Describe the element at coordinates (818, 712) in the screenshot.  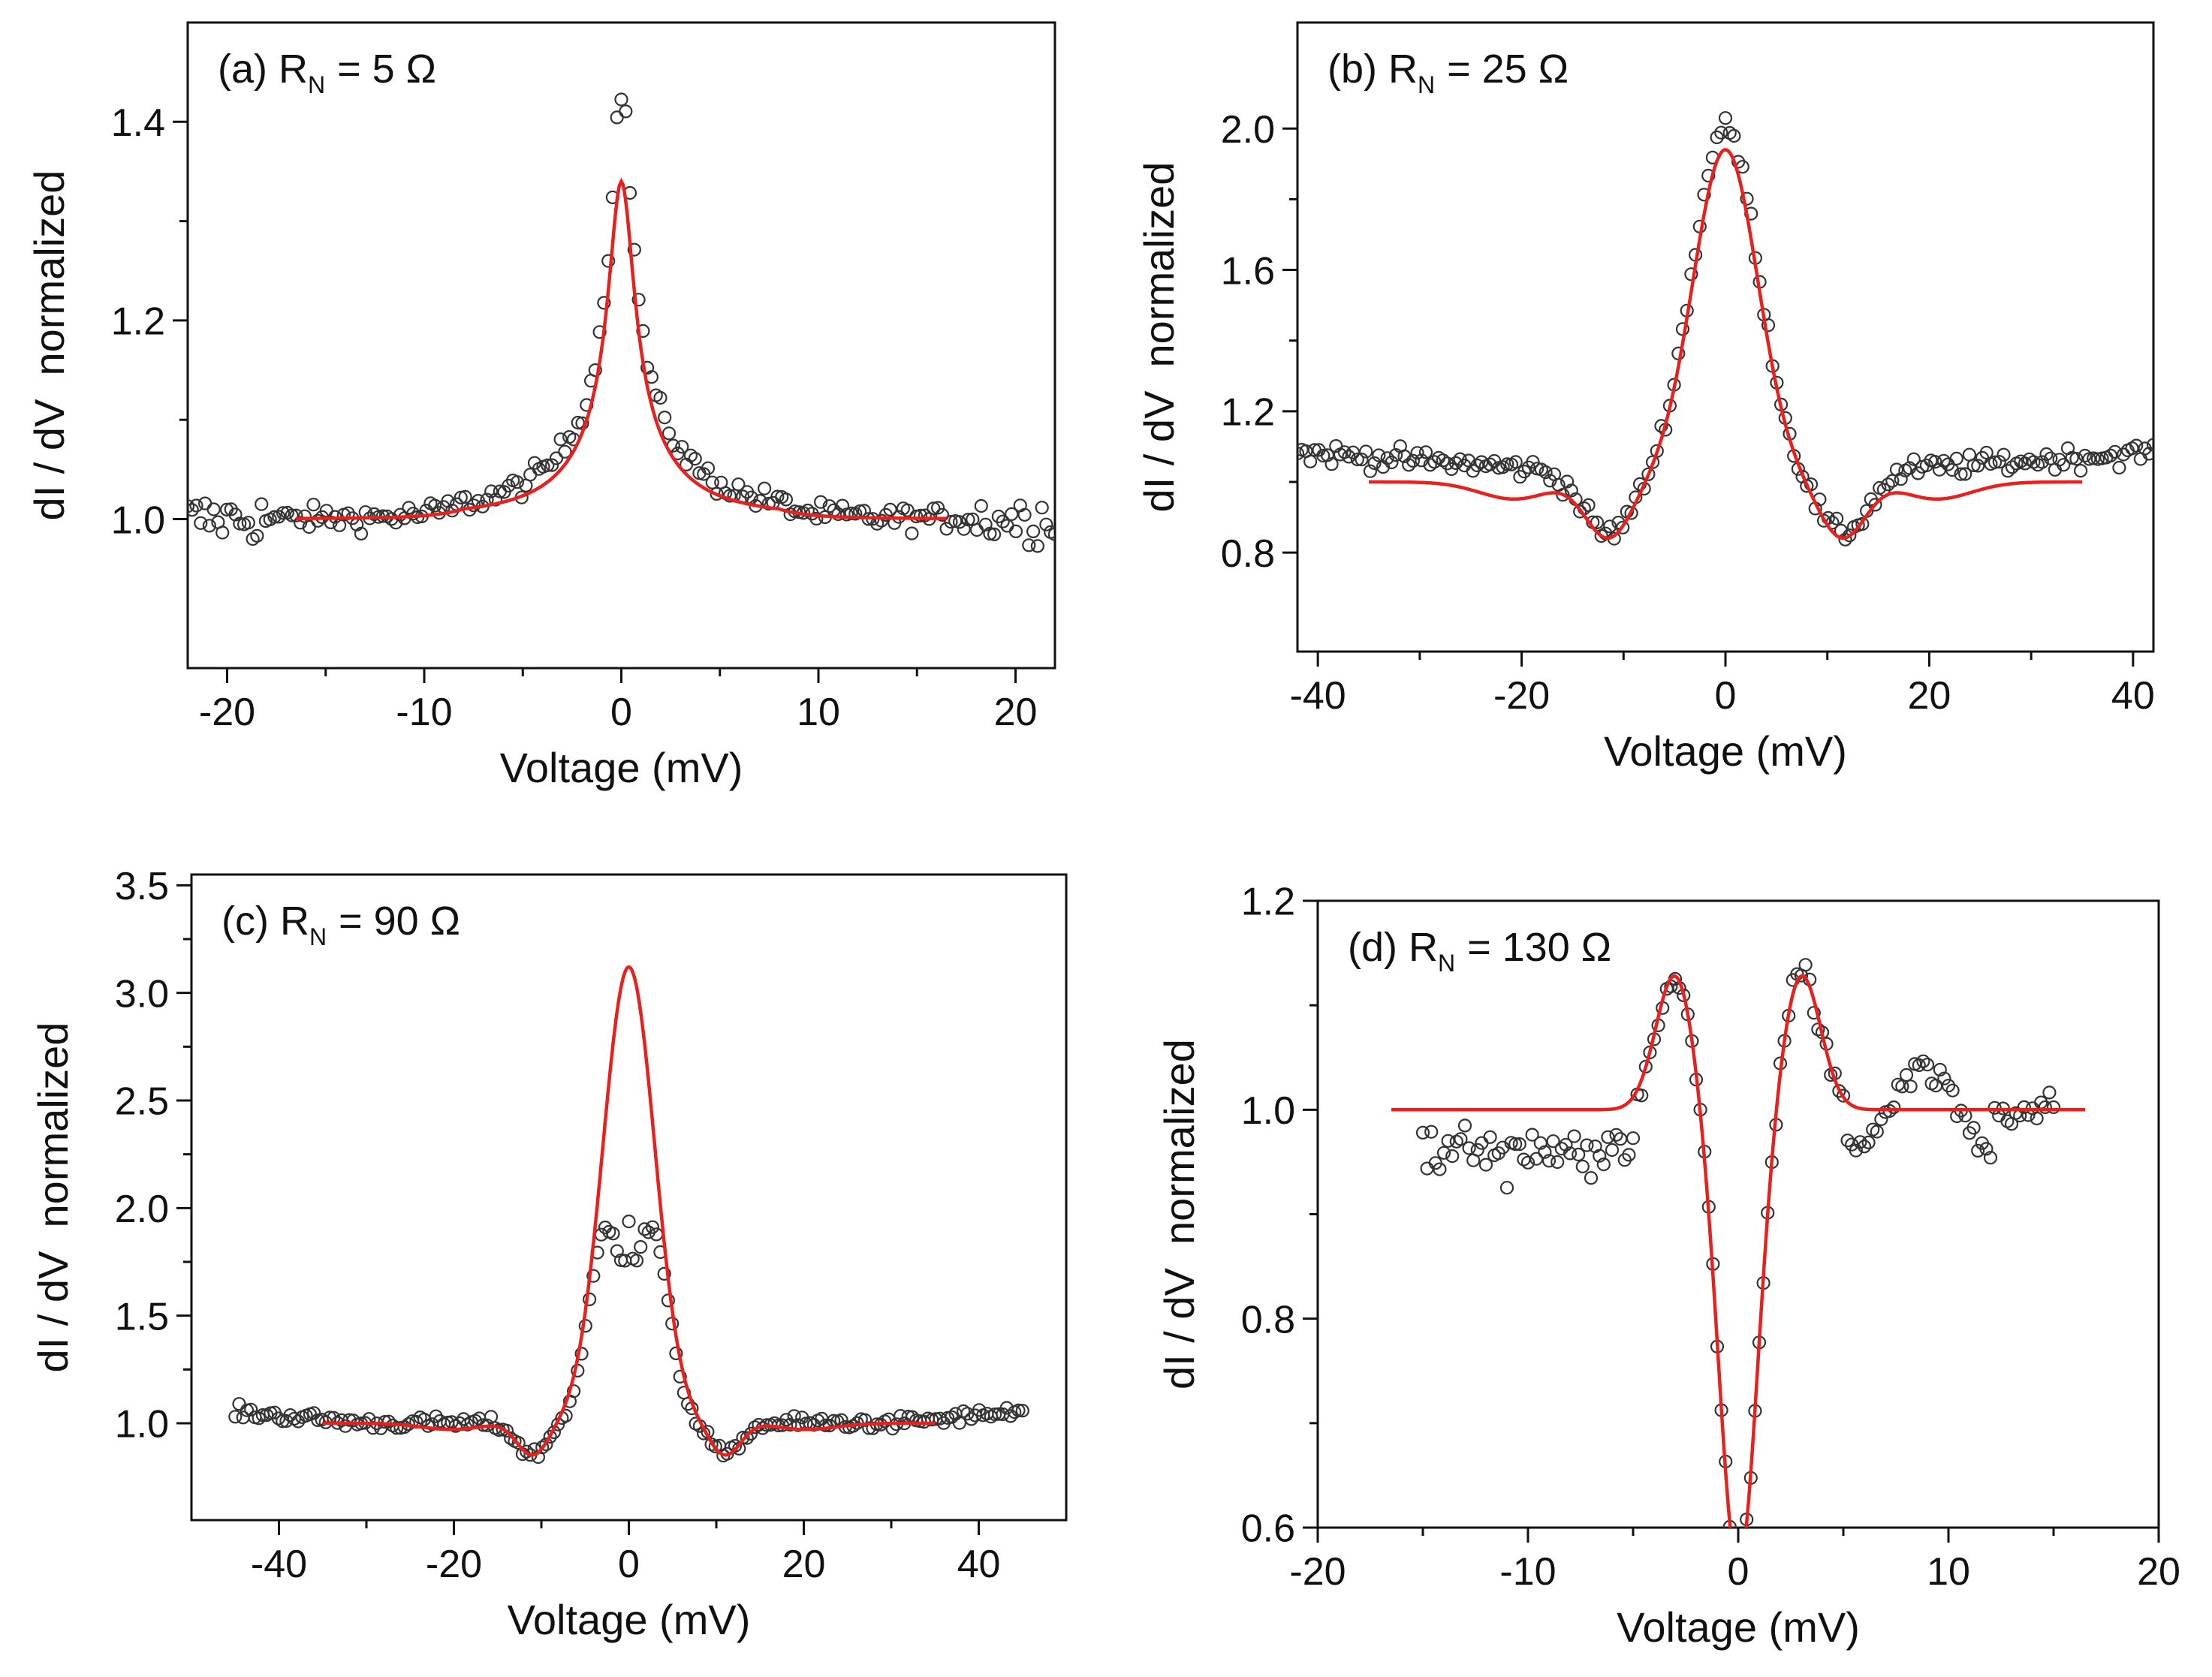
I see `x-tick-label: 10` at that location.